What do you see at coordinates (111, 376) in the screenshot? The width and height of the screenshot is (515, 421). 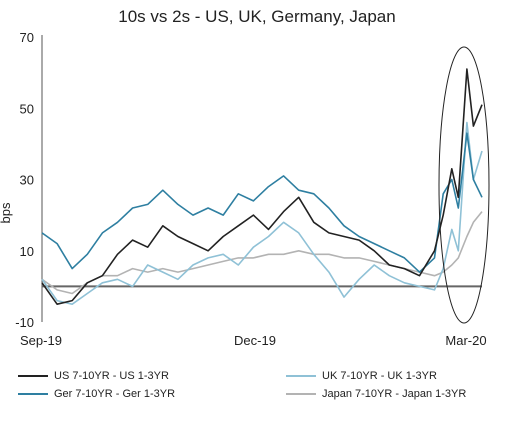 I see `legend-label: US 7-10YR - US 1-3YR` at bounding box center [111, 376].